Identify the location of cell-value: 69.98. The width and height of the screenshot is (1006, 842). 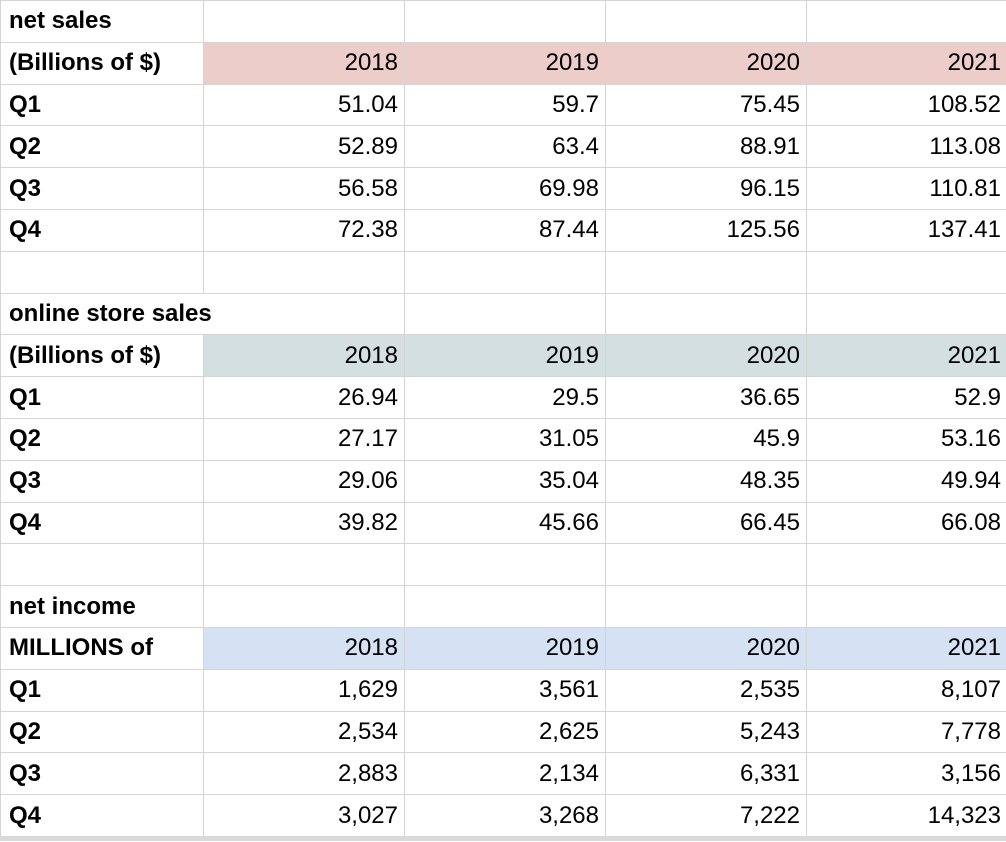
(505, 188).